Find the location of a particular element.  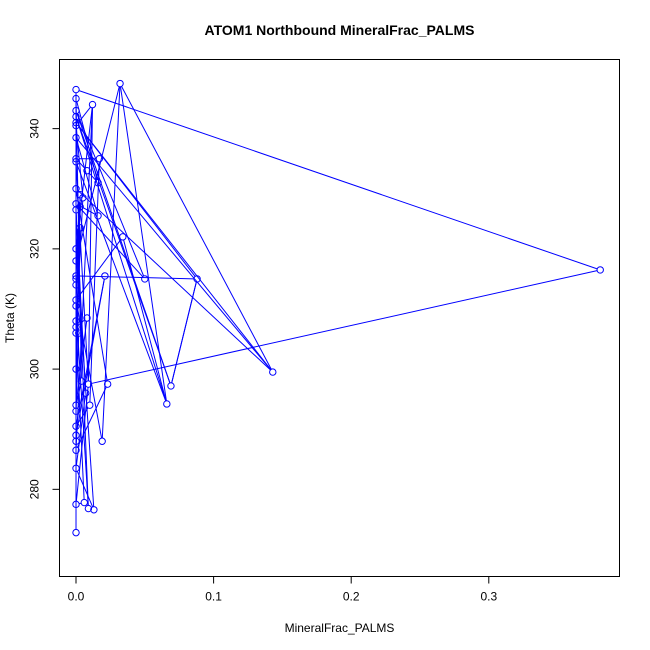

x-axis-label: MineralFrac_PALMS is located at coordinates (340, 628).